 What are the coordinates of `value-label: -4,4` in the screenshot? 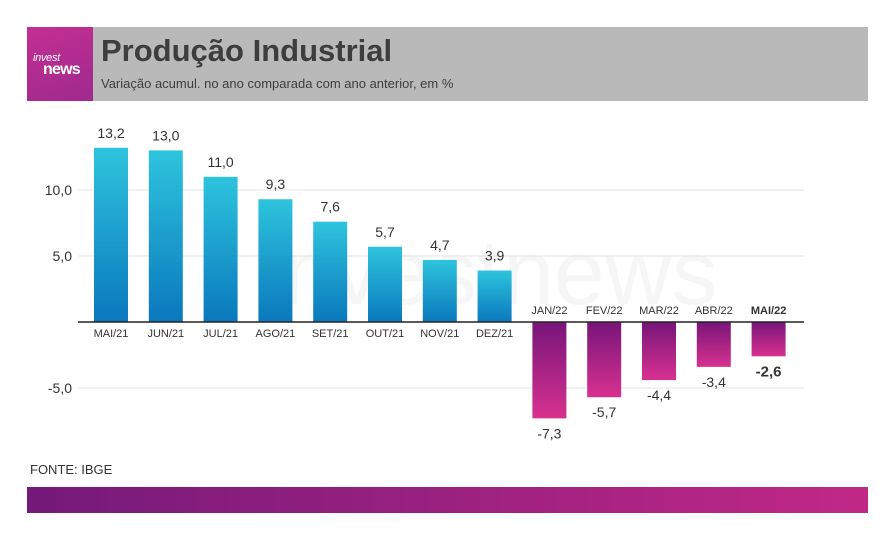 It's located at (659, 395).